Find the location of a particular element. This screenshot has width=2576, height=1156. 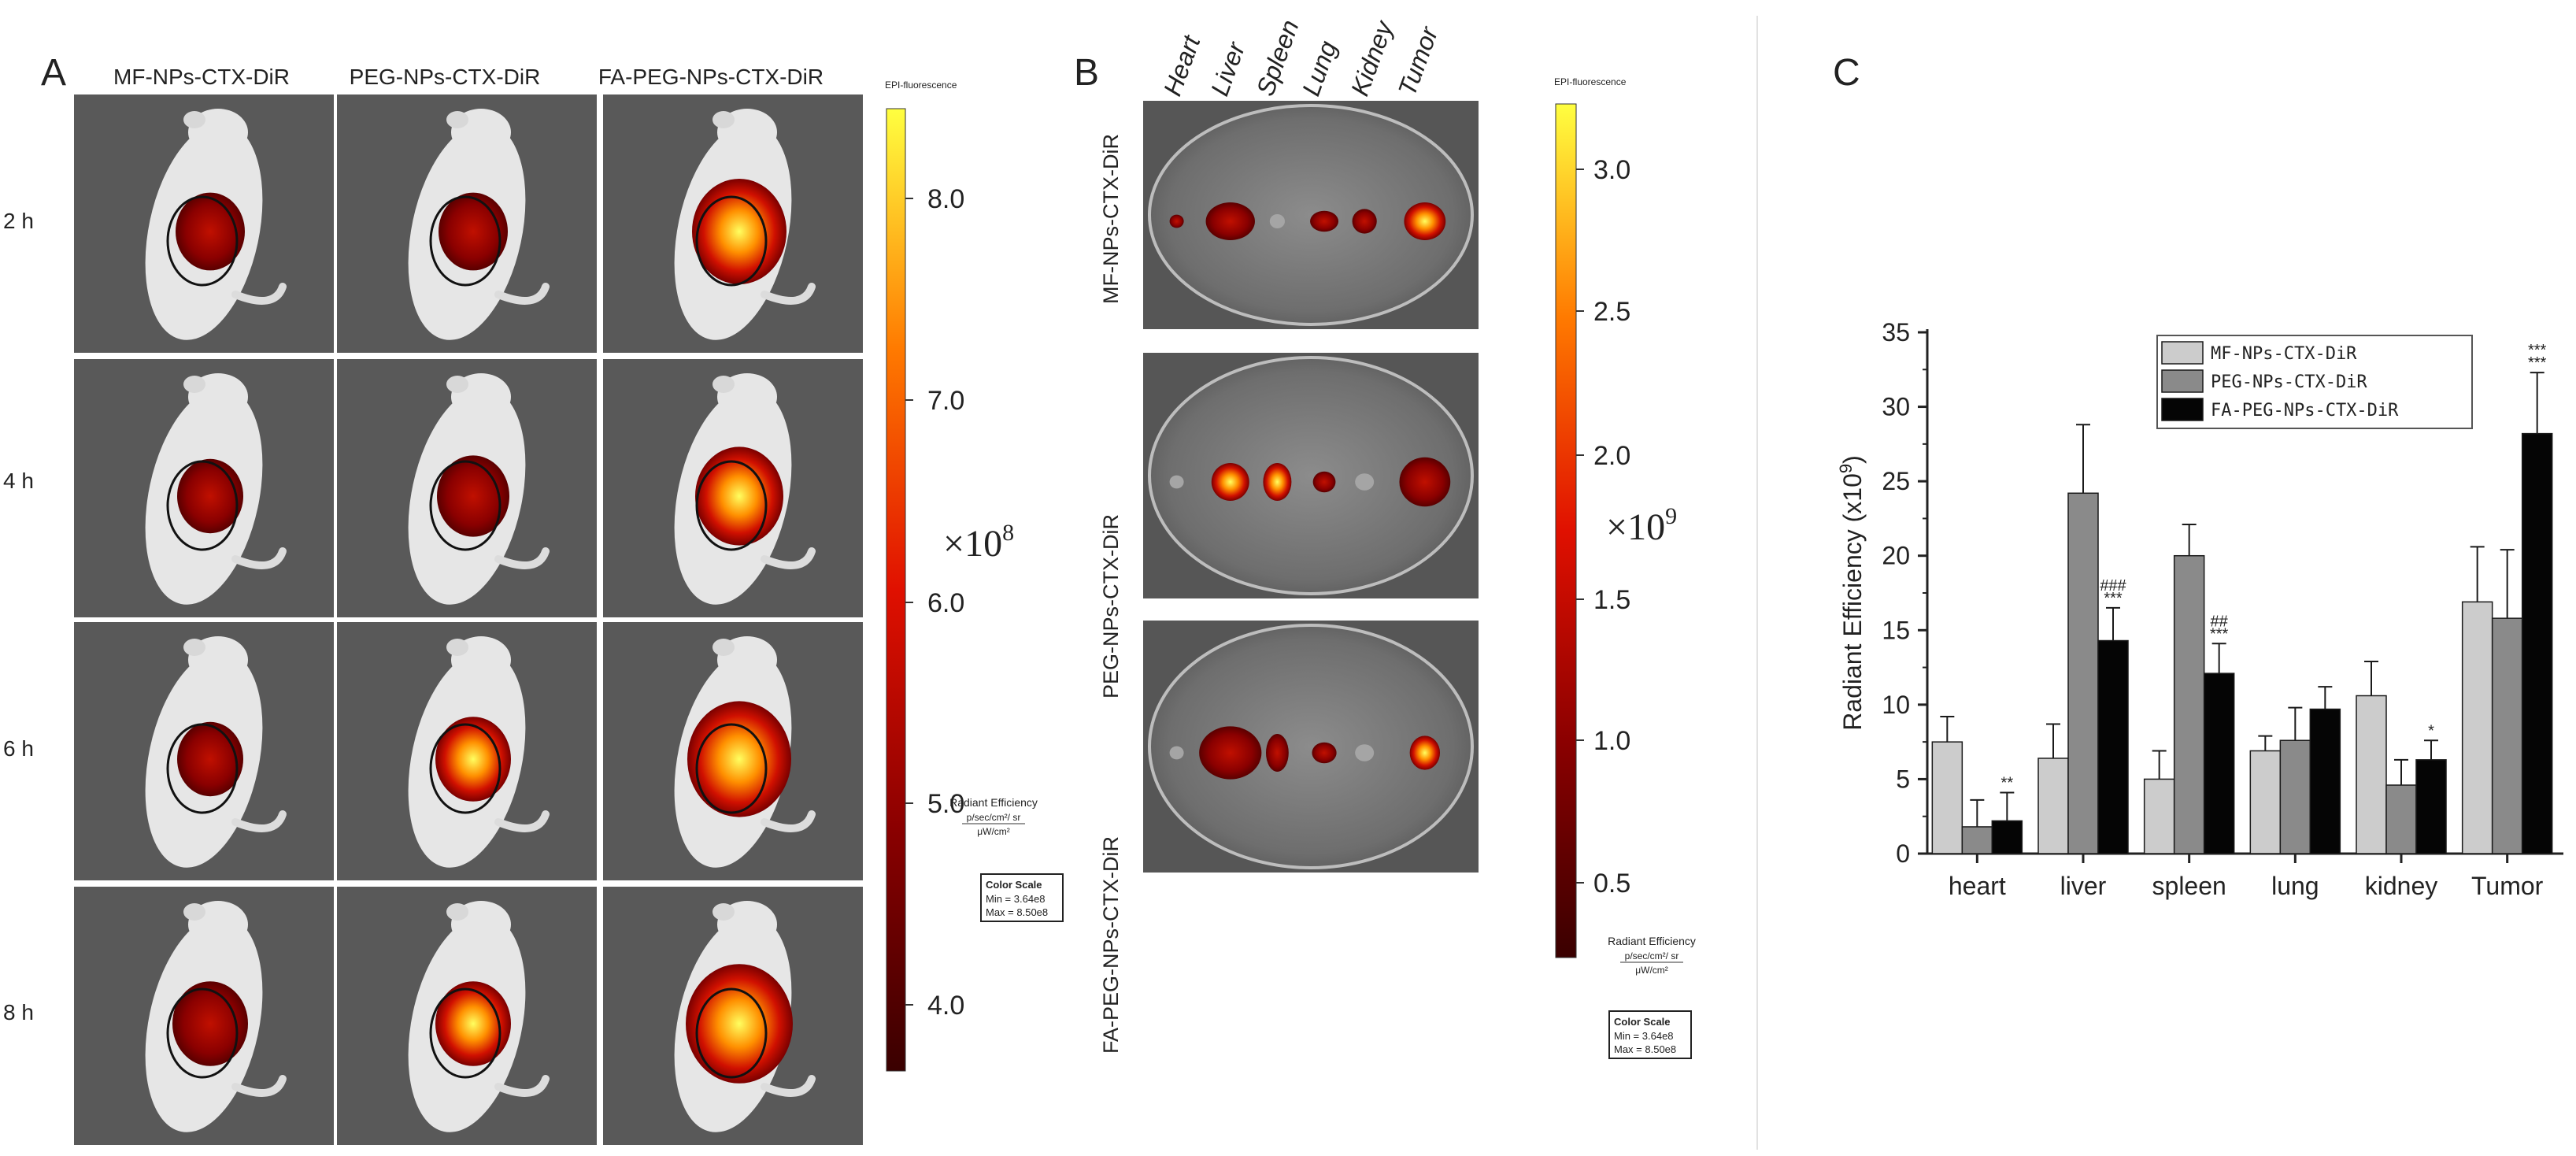

colorbar-a-unit-denominator: μW/cm² is located at coordinates (993, 831).